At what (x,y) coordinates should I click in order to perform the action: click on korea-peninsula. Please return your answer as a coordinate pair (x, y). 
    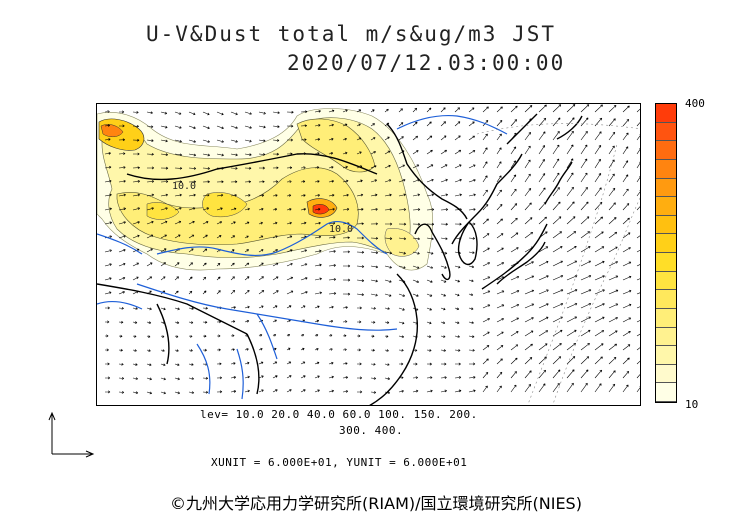
    Looking at the image, I should click on (467, 243).